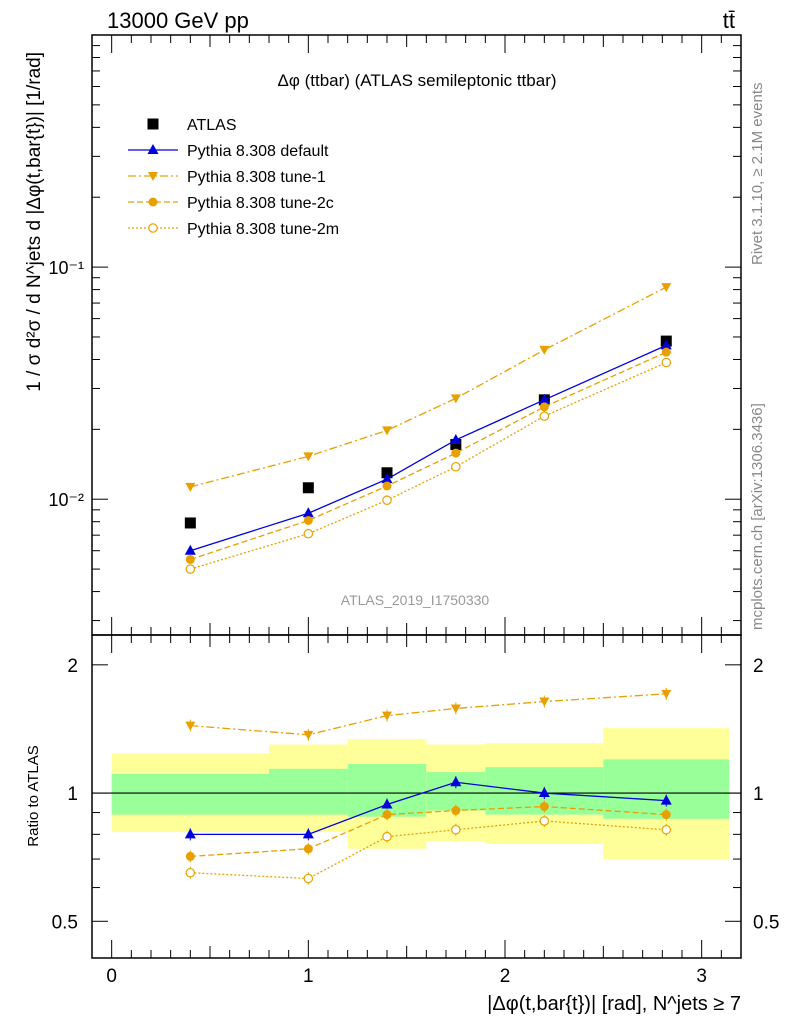  What do you see at coordinates (757, 174) in the screenshot?
I see `rivet-version-label: Rivet 3.1.10, ≥ 2.1M events` at bounding box center [757, 174].